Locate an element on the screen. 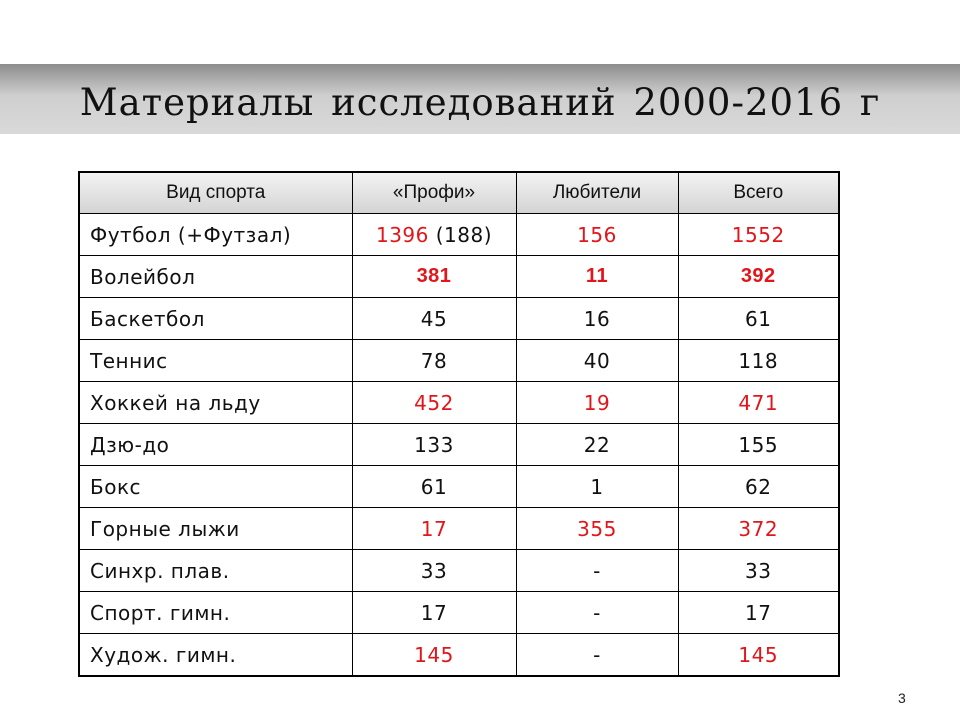 The width and height of the screenshot is (960, 720). table-row: Бокс 61 1 62 is located at coordinates (459, 486).